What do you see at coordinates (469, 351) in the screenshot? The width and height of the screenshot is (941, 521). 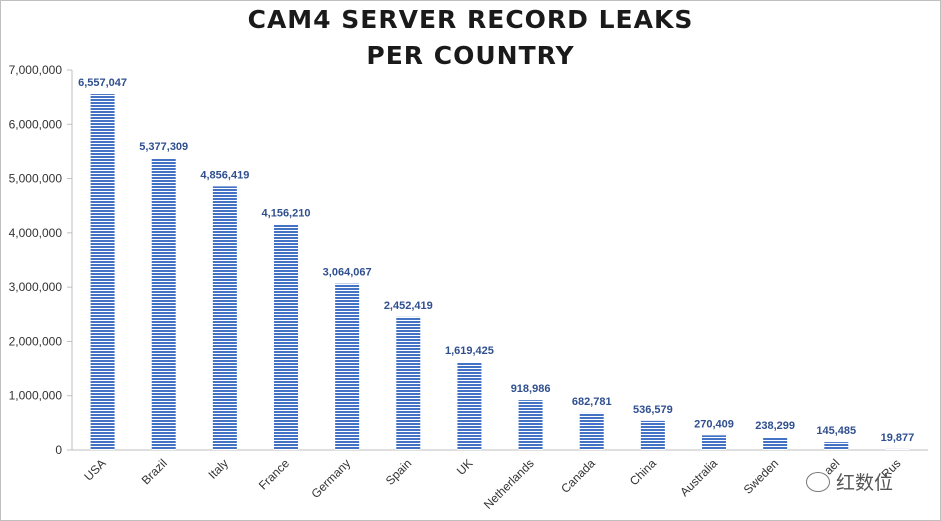 I see `data-label: 1,619,425` at bounding box center [469, 351].